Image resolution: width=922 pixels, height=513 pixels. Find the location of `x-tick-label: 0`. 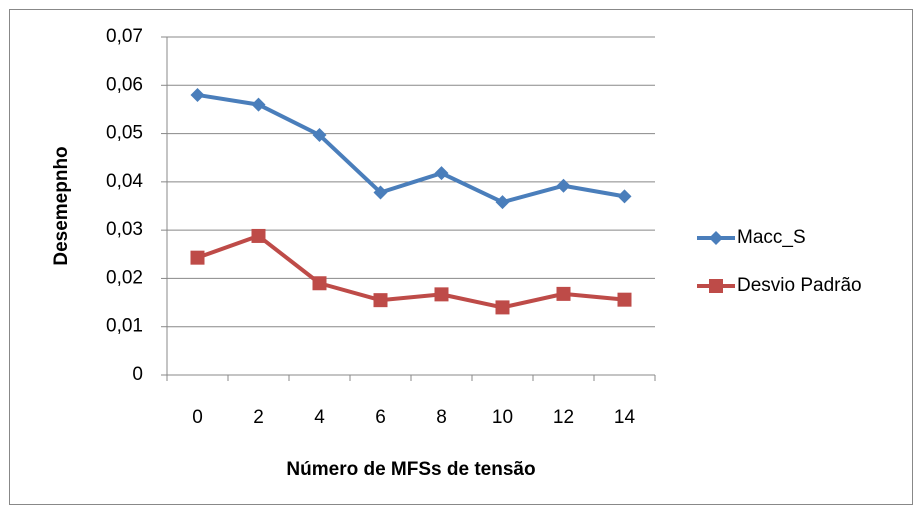

x-tick-label: 0 is located at coordinates (197, 417).